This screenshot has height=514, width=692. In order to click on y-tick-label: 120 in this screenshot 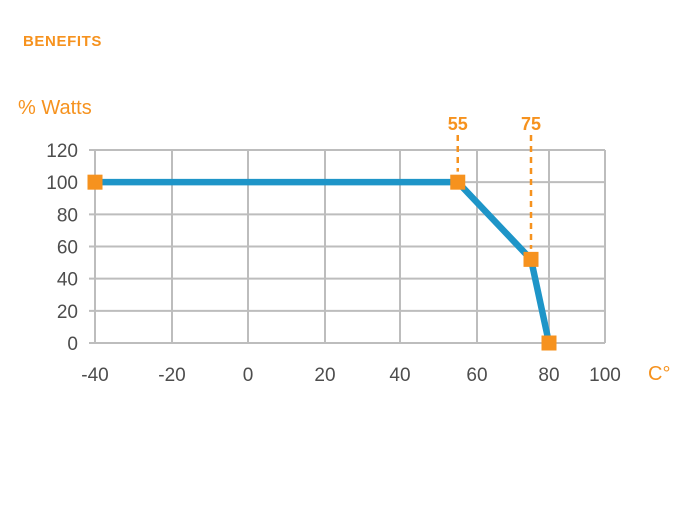, I will do `click(62, 151)`.